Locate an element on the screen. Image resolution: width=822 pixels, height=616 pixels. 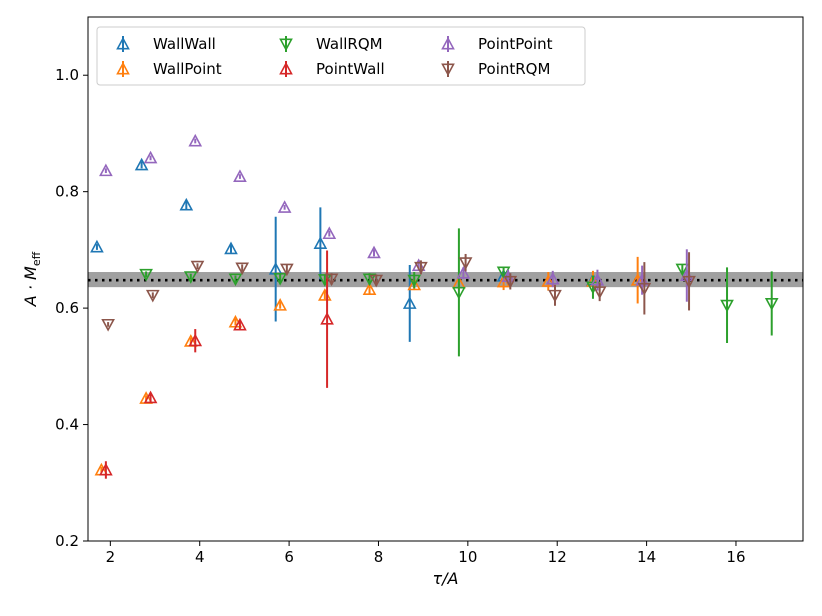
x-tick-label: 6 is located at coordinates (289, 557).